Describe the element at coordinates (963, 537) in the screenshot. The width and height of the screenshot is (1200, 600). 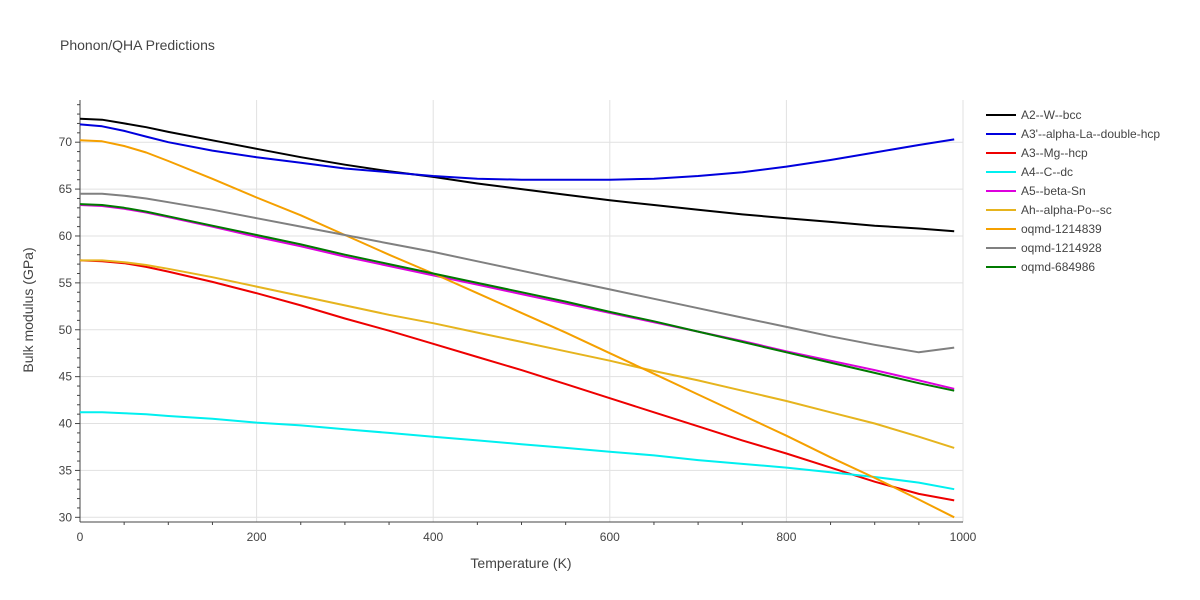
I see `x-tick-label: 1000` at that location.